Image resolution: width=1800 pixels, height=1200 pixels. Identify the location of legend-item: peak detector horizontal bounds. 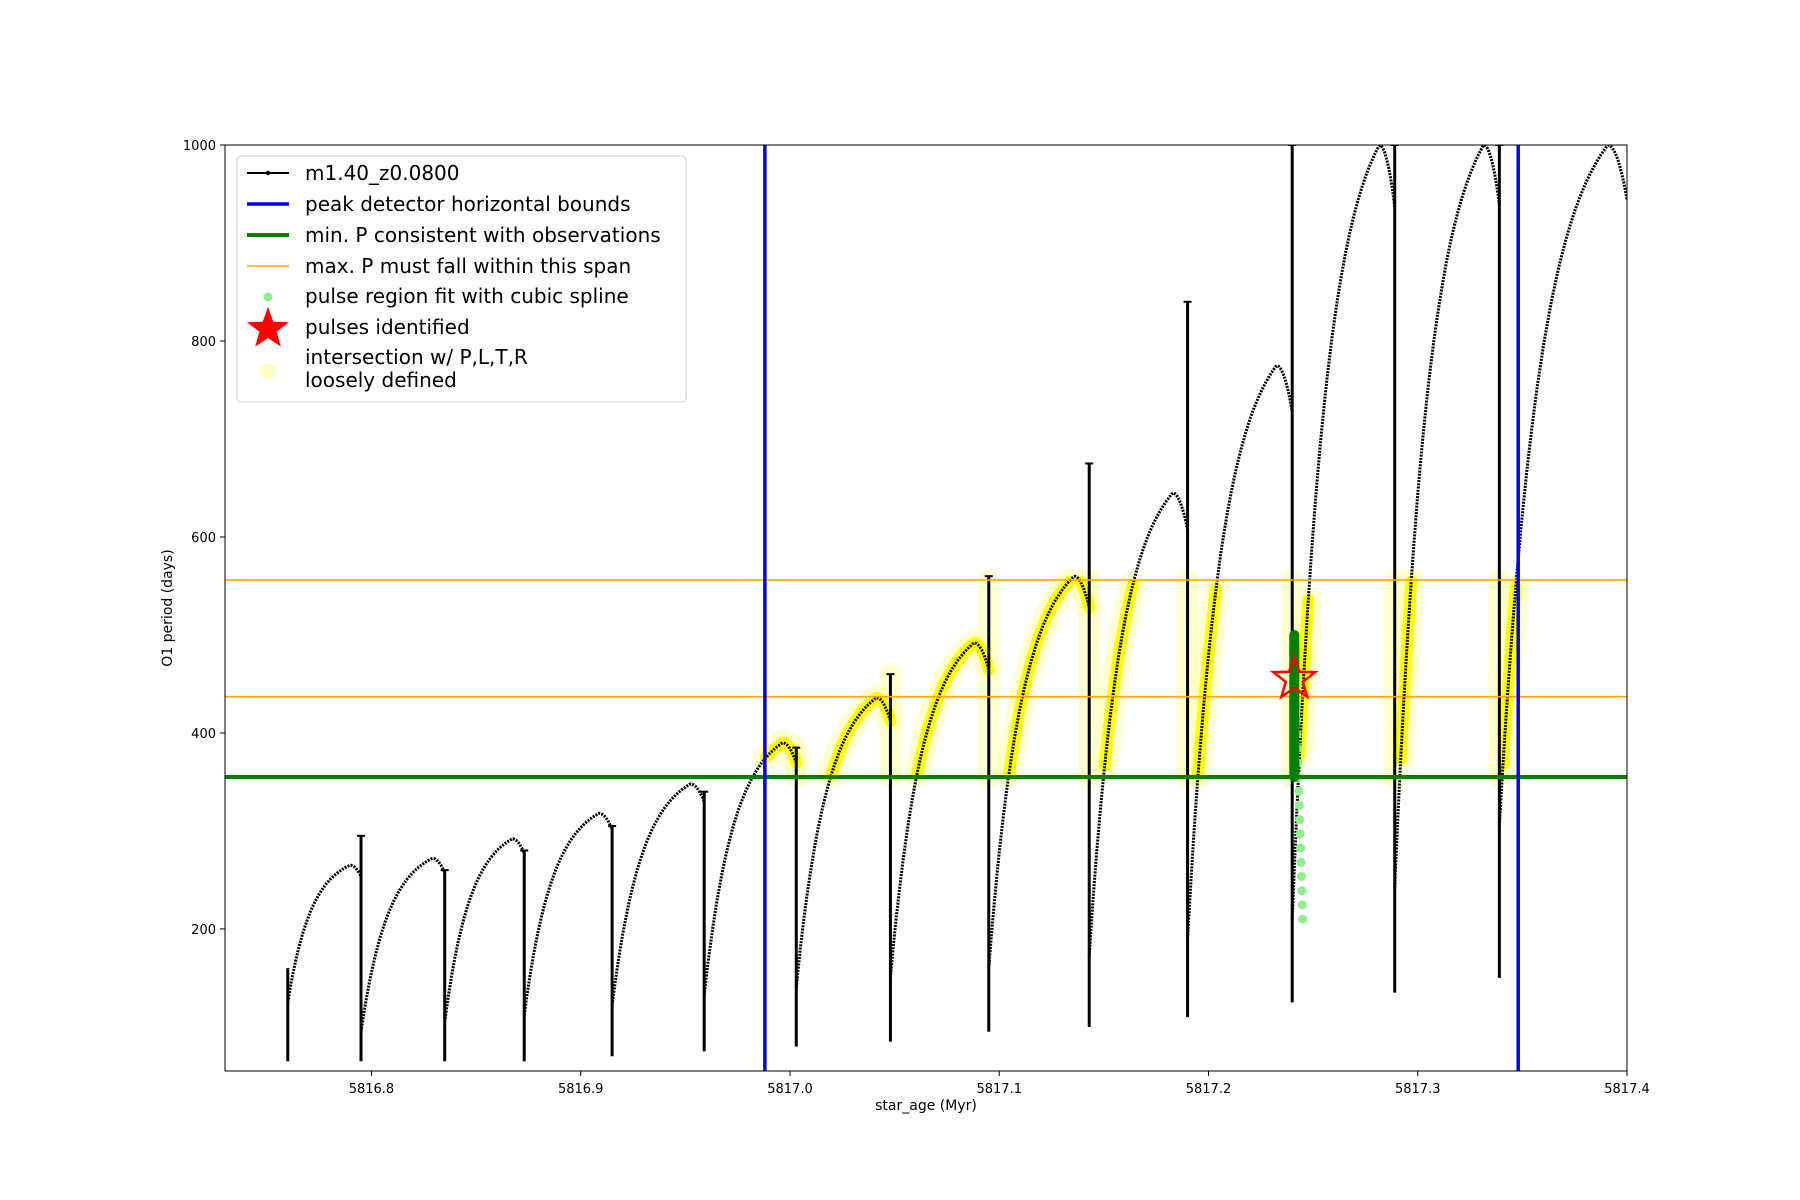
(439, 204).